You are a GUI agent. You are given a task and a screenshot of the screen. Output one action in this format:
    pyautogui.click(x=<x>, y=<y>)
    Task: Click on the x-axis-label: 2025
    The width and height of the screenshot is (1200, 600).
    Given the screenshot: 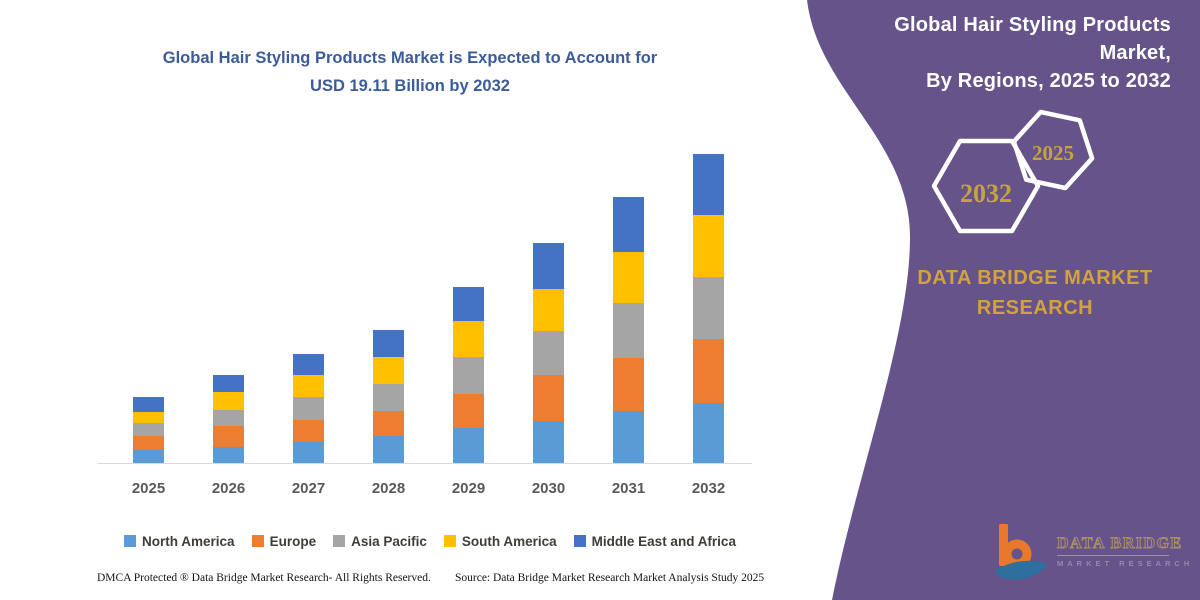 What is the action you would take?
    pyautogui.click(x=148, y=488)
    